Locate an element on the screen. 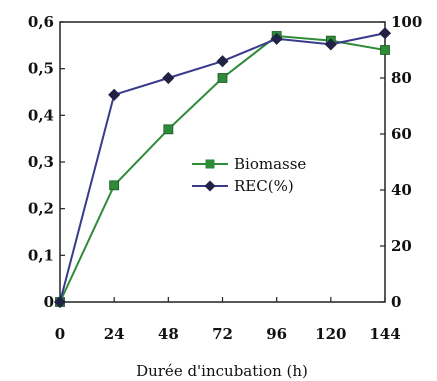 The height and width of the screenshot is (381, 437). y-right-tick-label: 20 is located at coordinates (401, 246).